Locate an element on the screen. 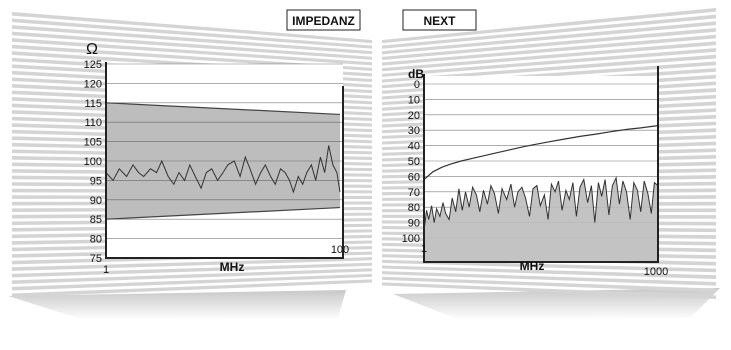 The width and height of the screenshot is (731, 350). left-y-tick-label: 115 is located at coordinates (93, 104).